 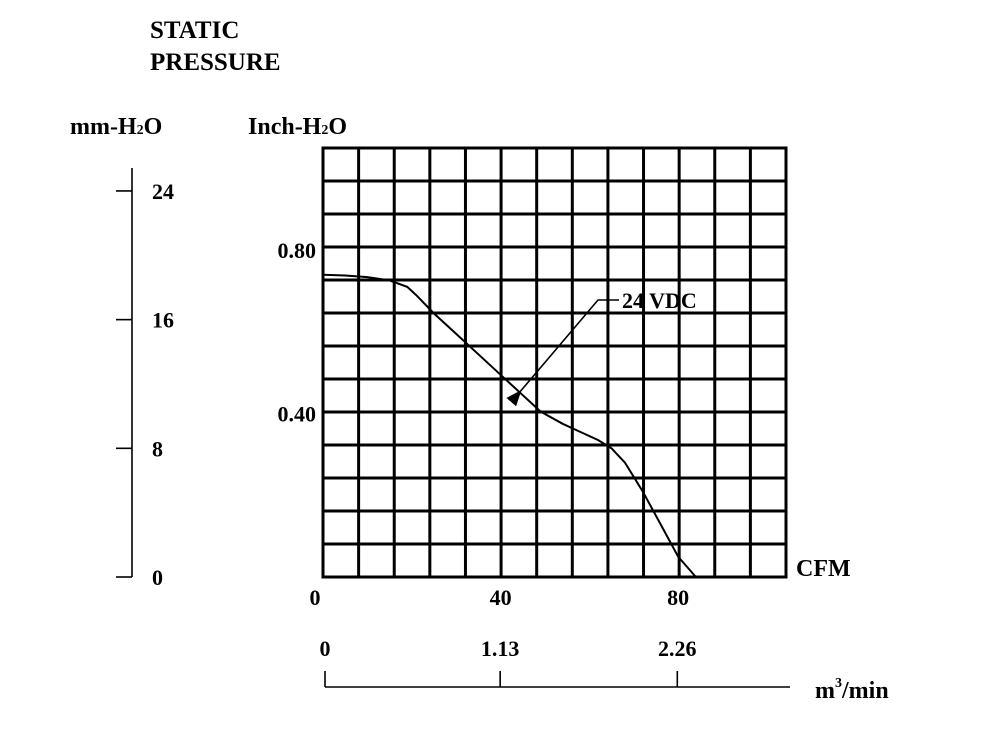 I want to click on x-ticks-cfm: 0 40 80, so click(x=500, y=597).